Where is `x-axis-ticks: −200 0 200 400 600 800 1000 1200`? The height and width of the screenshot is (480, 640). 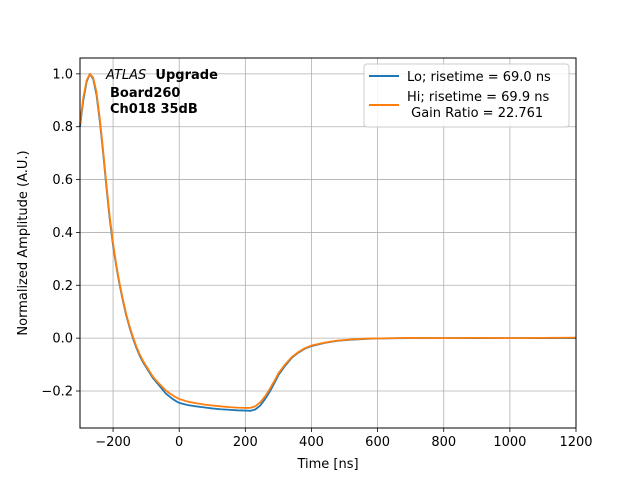
x-axis-ticks: −200 0 200 400 600 800 1000 1200 is located at coordinates (344, 439).